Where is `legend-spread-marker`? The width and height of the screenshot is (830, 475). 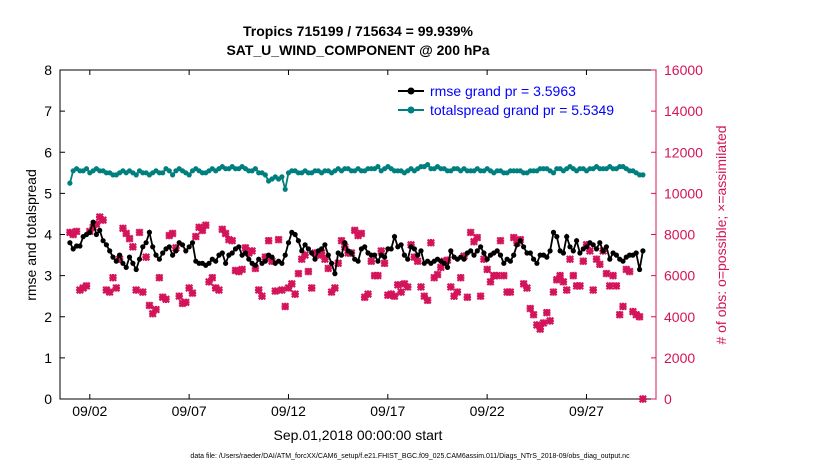
legend-spread-marker is located at coordinates (411, 110).